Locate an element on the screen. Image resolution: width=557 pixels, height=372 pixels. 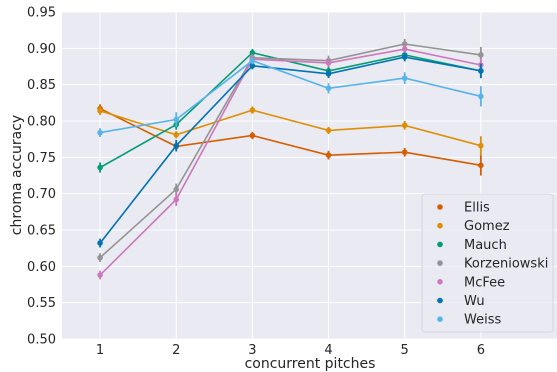
legend: Ellis Gomez Mauch Korzeniowski McFee Wu Weiss is located at coordinates (487, 263).